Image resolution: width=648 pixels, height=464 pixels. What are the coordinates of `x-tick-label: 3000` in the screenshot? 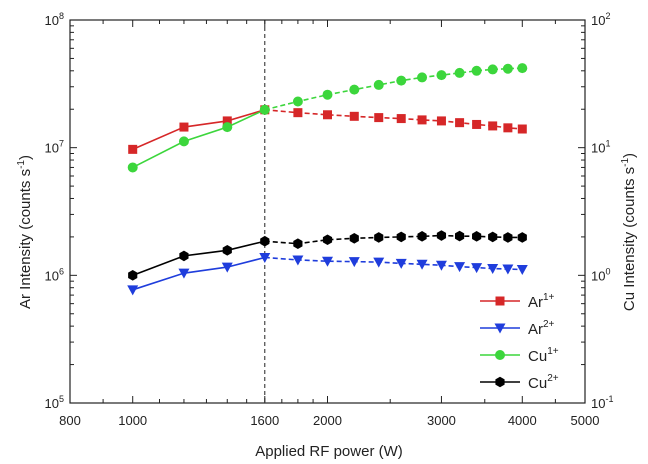 It's located at (441, 420).